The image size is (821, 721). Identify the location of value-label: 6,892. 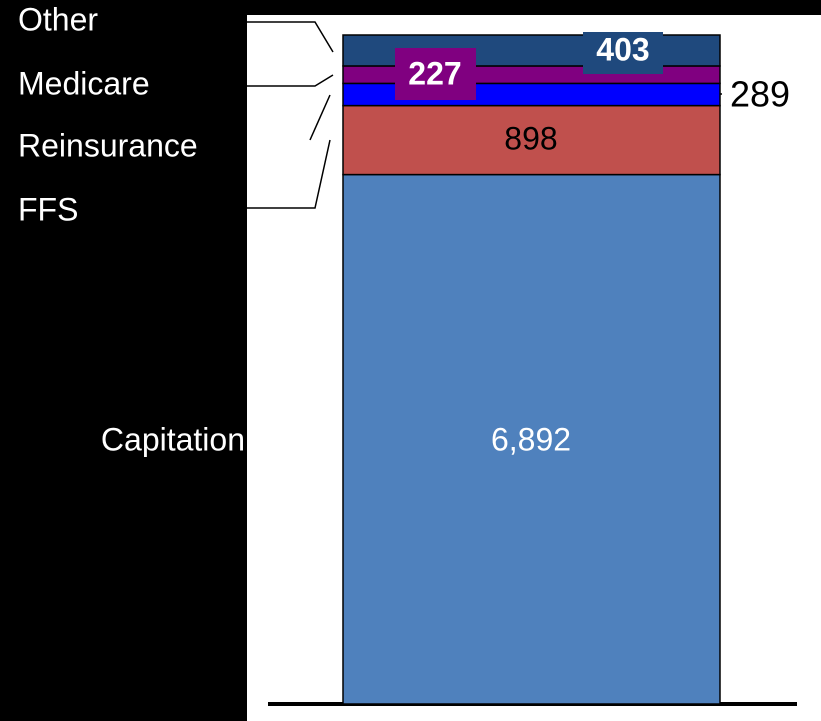
(531, 439).